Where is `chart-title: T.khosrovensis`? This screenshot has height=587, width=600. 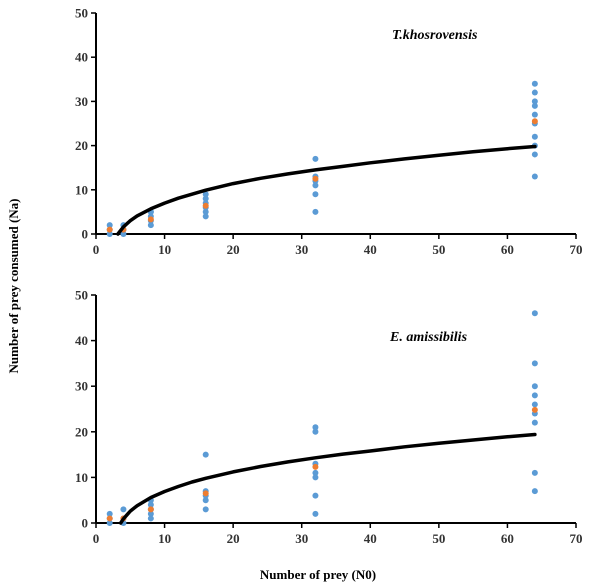 chart-title: T.khosrovensis is located at coordinates (435, 35).